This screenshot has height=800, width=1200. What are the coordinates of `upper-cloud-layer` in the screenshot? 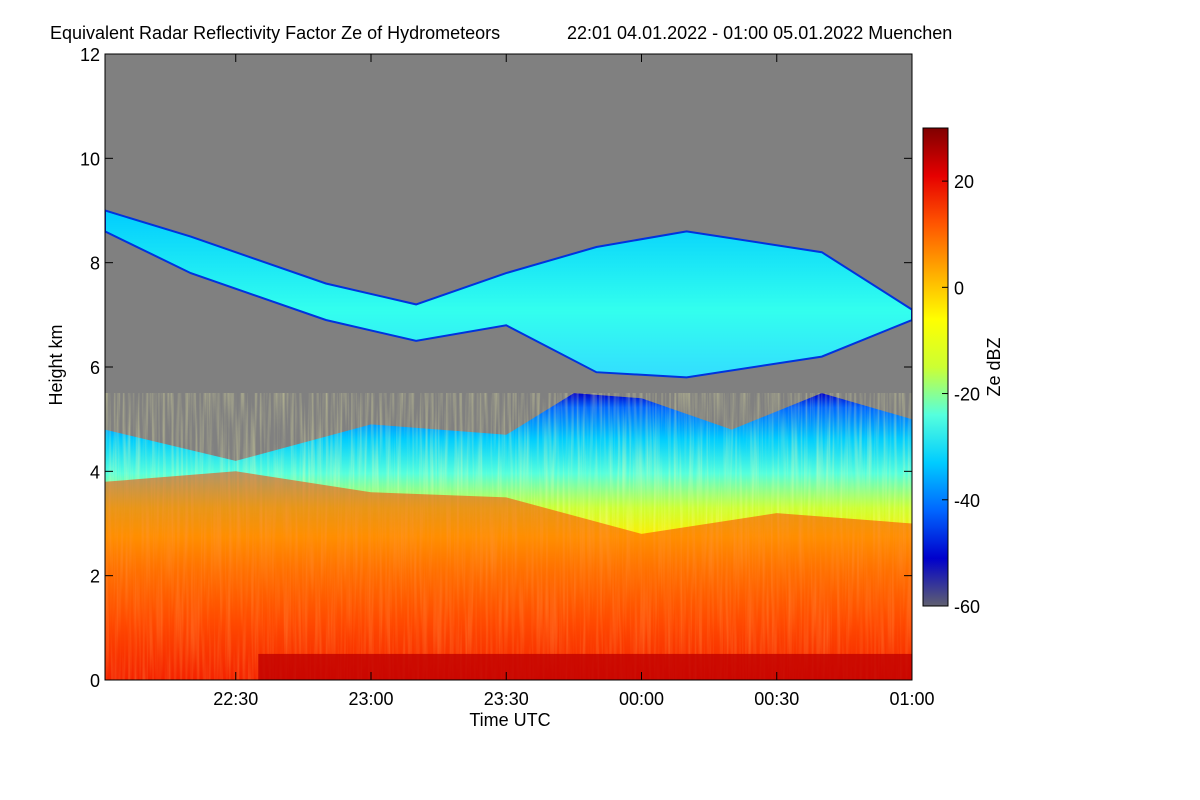 It's located at (508, 294).